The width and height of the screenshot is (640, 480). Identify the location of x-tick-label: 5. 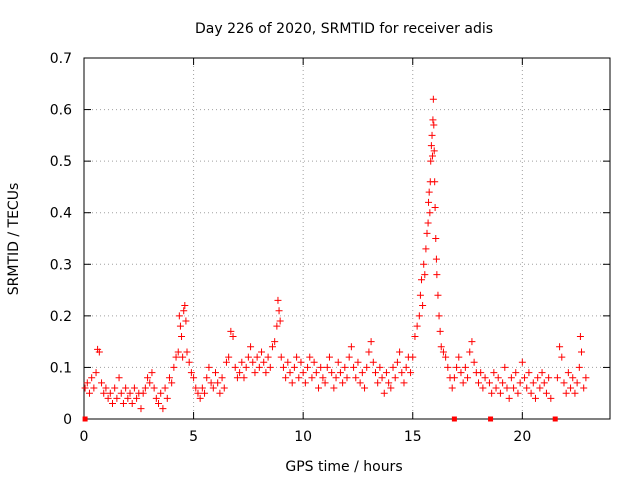
(193, 437).